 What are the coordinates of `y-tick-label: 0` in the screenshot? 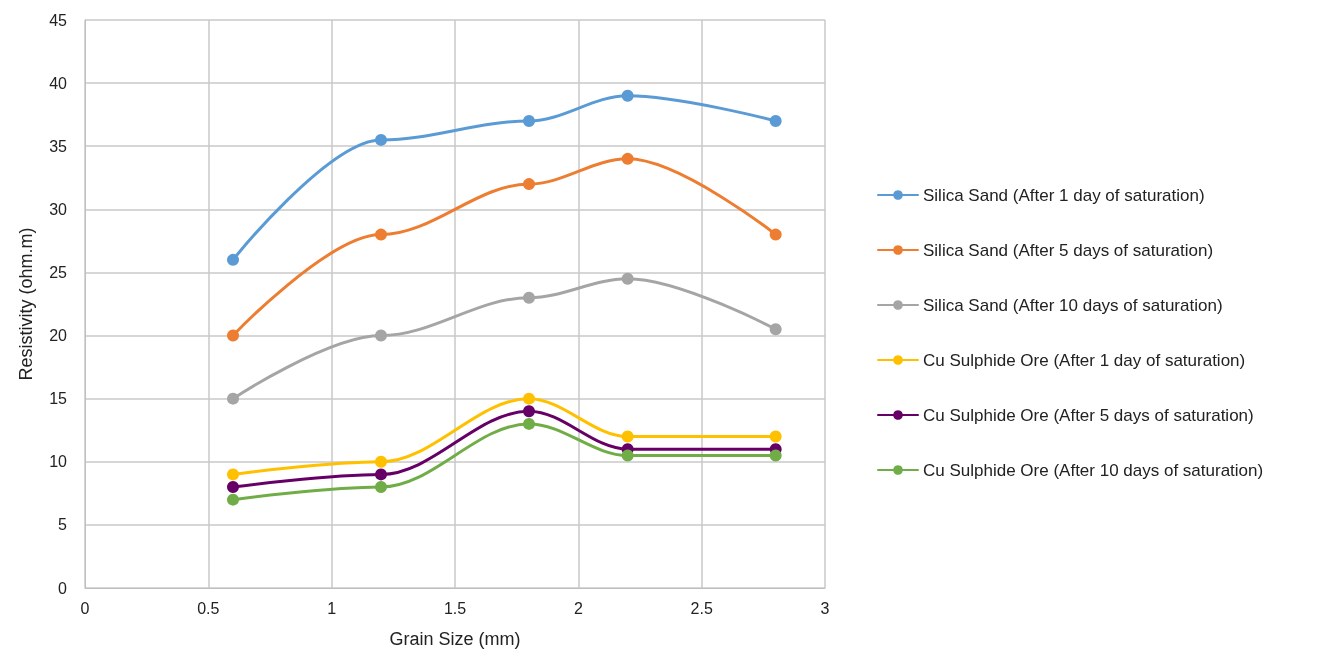 It's located at (63, 588).